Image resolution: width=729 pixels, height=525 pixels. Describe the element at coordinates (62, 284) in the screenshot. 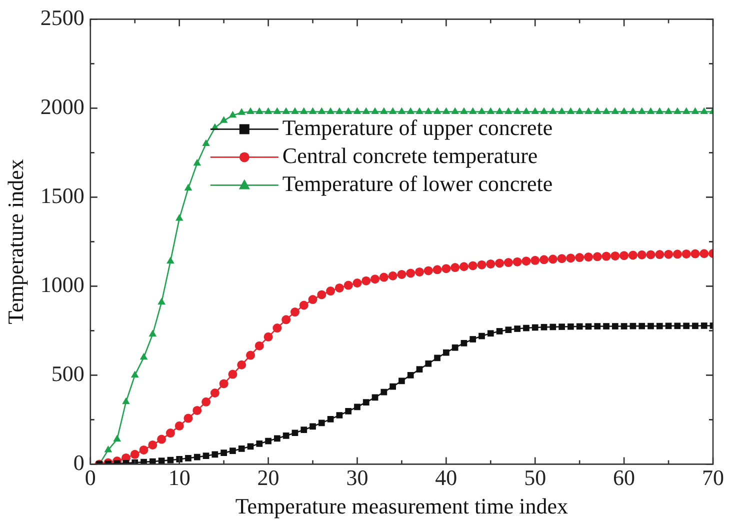

I see `y-tick-label: 1000` at that location.